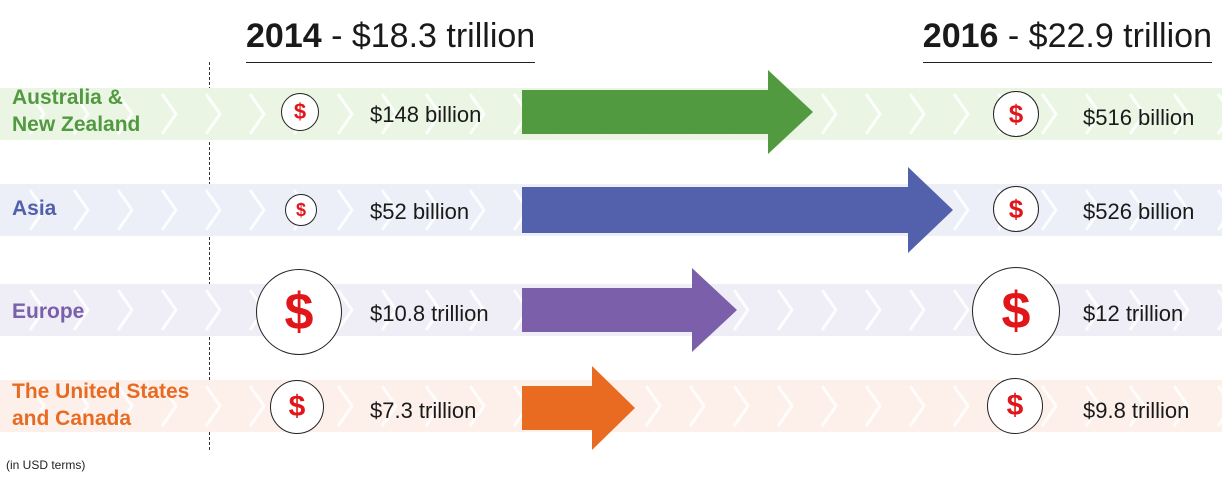 Image resolution: width=1226 pixels, height=479 pixels. Describe the element at coordinates (960, 36) in the screenshot. I see `header-2016-year: 2016` at that location.